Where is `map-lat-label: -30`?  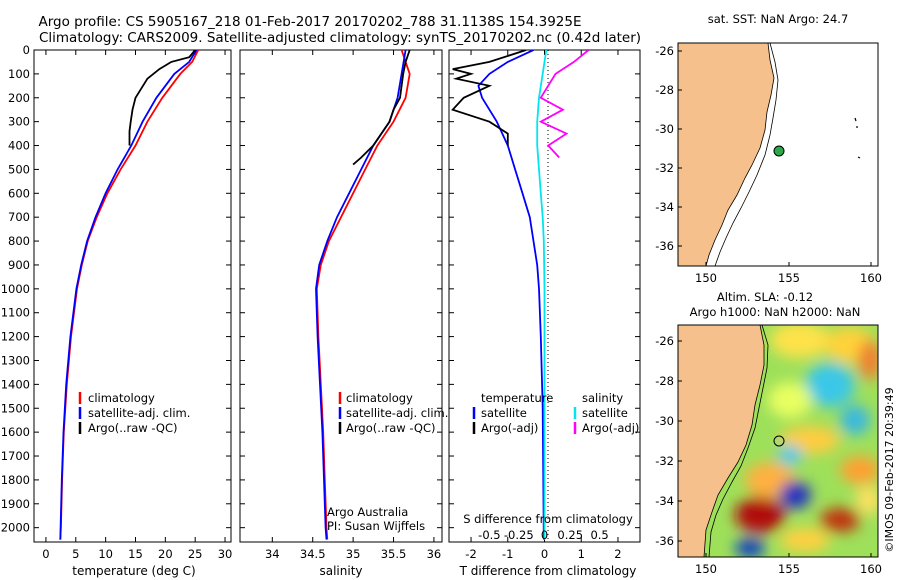 map-lat-label: -30 is located at coordinates (664, 129).